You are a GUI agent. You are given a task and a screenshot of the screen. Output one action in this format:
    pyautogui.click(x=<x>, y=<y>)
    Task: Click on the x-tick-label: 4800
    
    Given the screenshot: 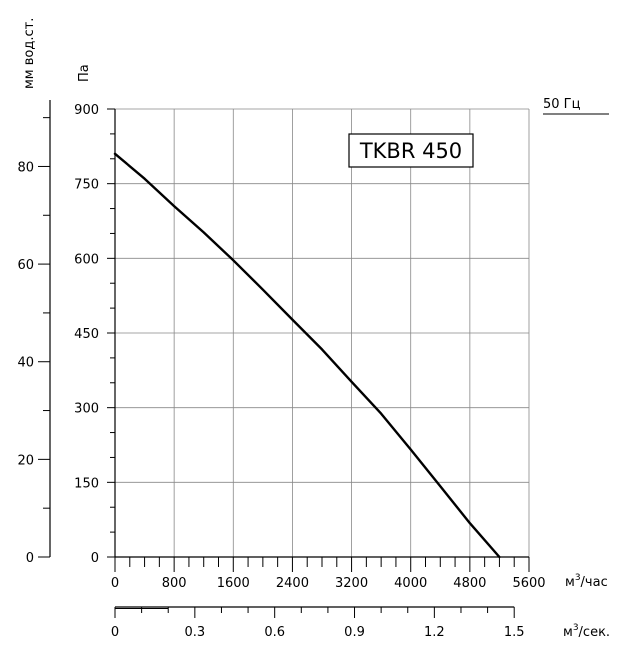 What is the action you would take?
    pyautogui.click(x=469, y=583)
    